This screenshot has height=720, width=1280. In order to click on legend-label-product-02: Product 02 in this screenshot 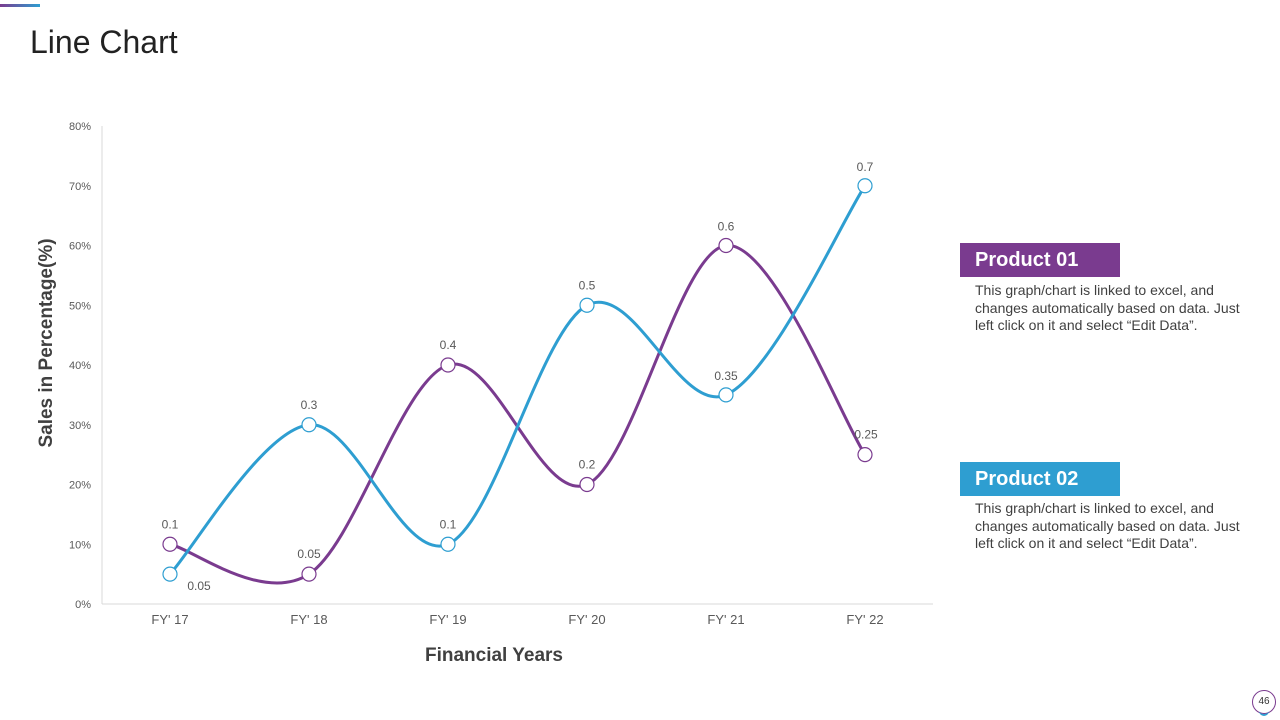, I will do `click(1040, 479)`.